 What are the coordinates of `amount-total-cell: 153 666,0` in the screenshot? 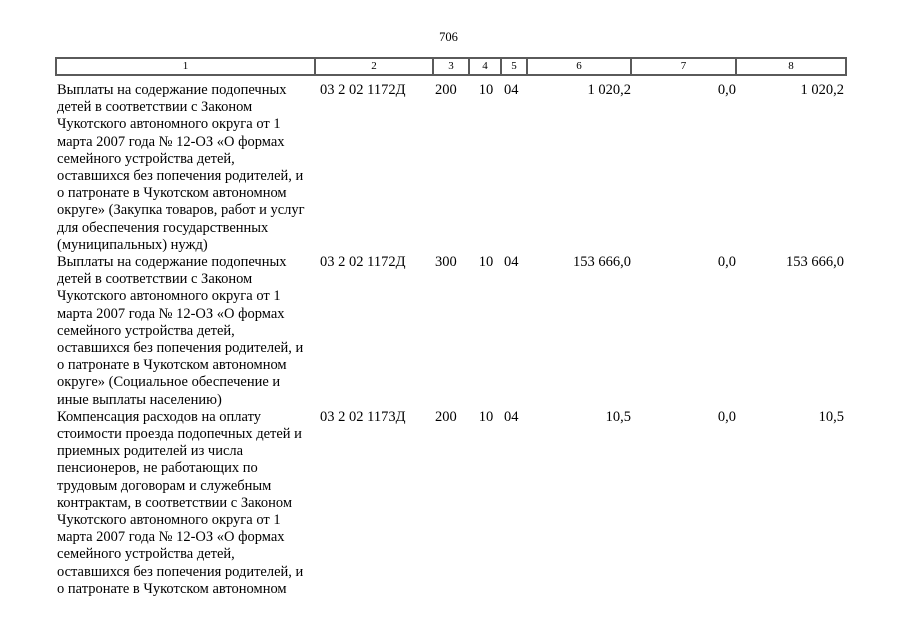 It's located at (602, 262).